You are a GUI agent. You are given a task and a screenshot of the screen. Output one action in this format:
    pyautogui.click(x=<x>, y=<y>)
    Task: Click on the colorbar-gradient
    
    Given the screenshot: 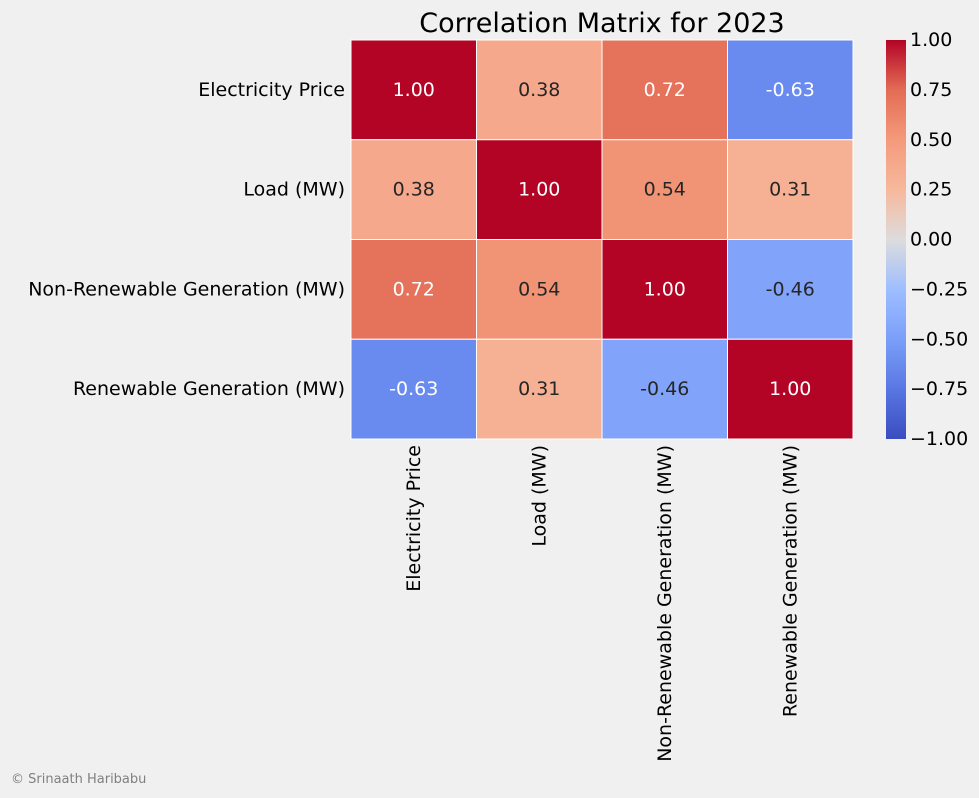 What is the action you would take?
    pyautogui.click(x=896, y=239)
    